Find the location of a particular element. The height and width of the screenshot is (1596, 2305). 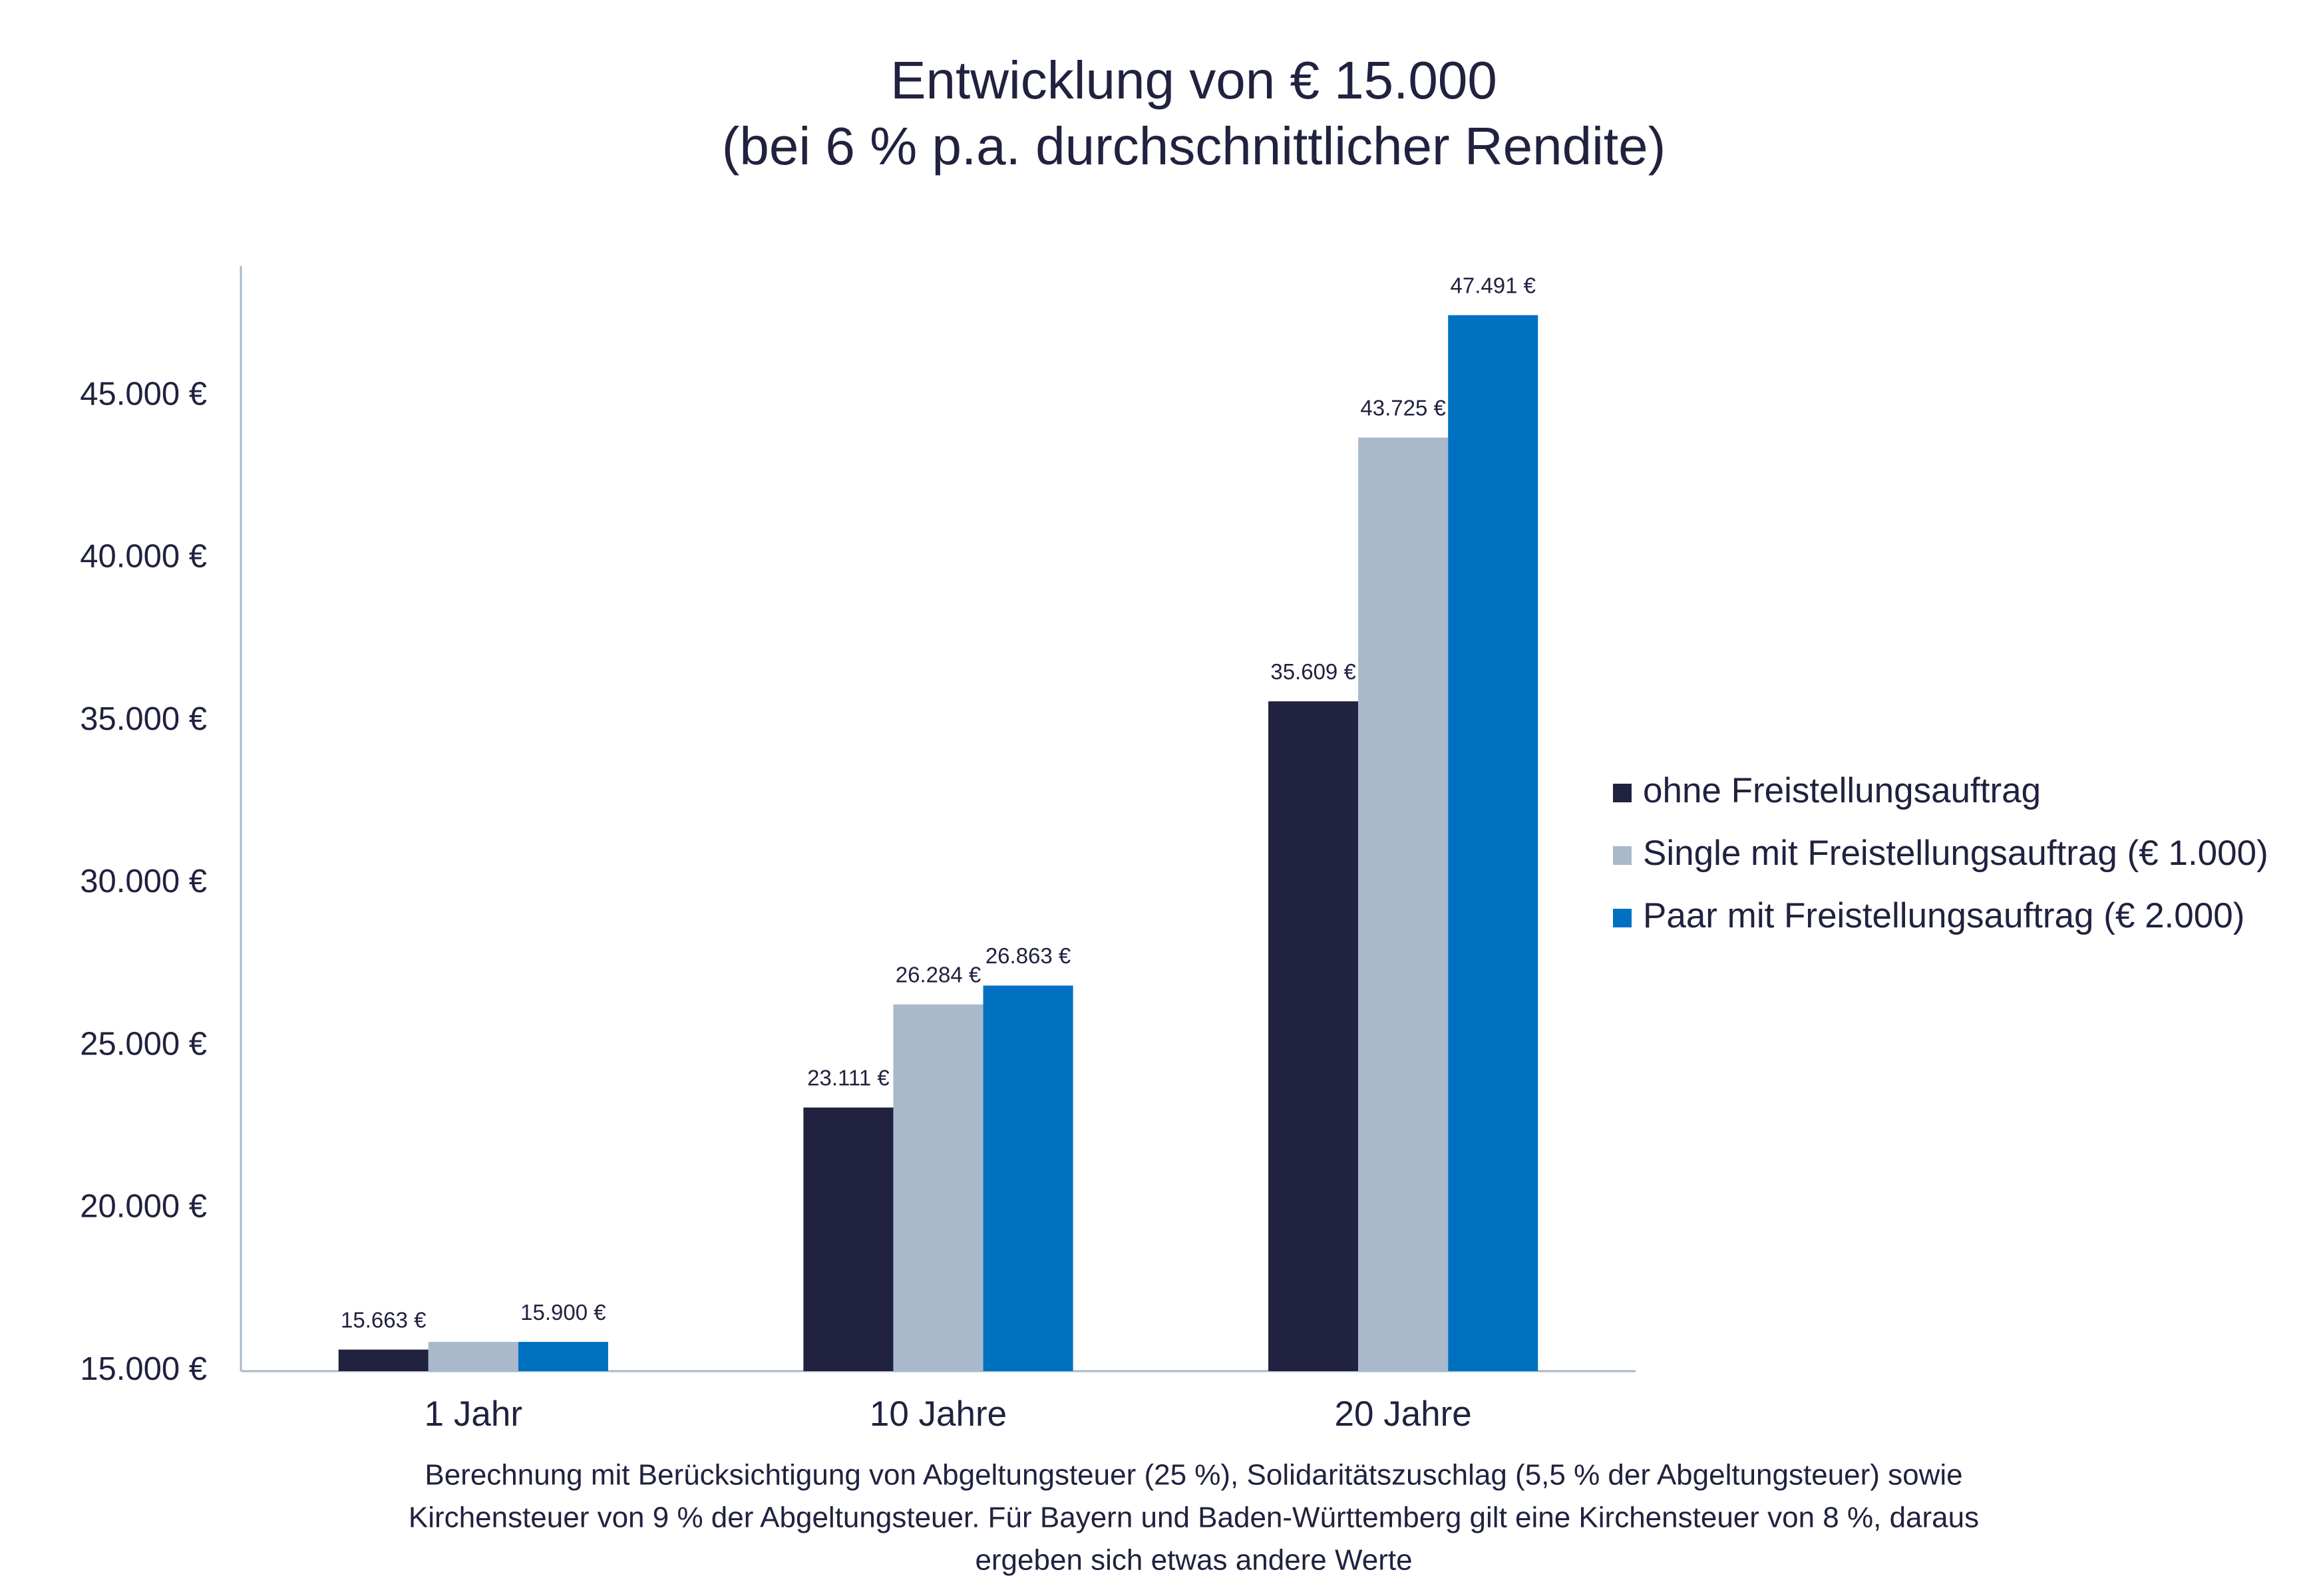

value-label: 43.725 € is located at coordinates (1403, 407).